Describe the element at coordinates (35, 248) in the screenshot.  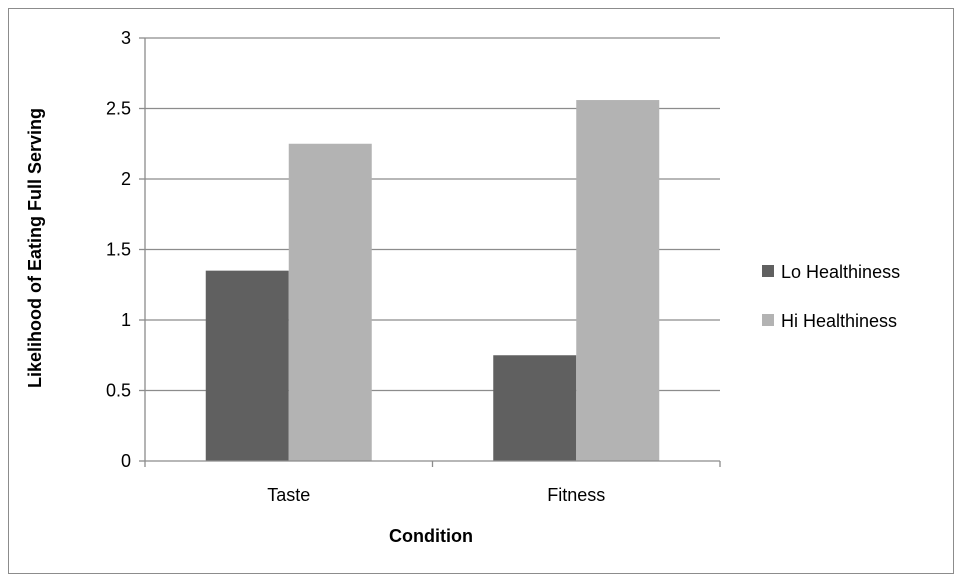
I see `y-axis-title: Likelihood of Eating Full Serving` at that location.